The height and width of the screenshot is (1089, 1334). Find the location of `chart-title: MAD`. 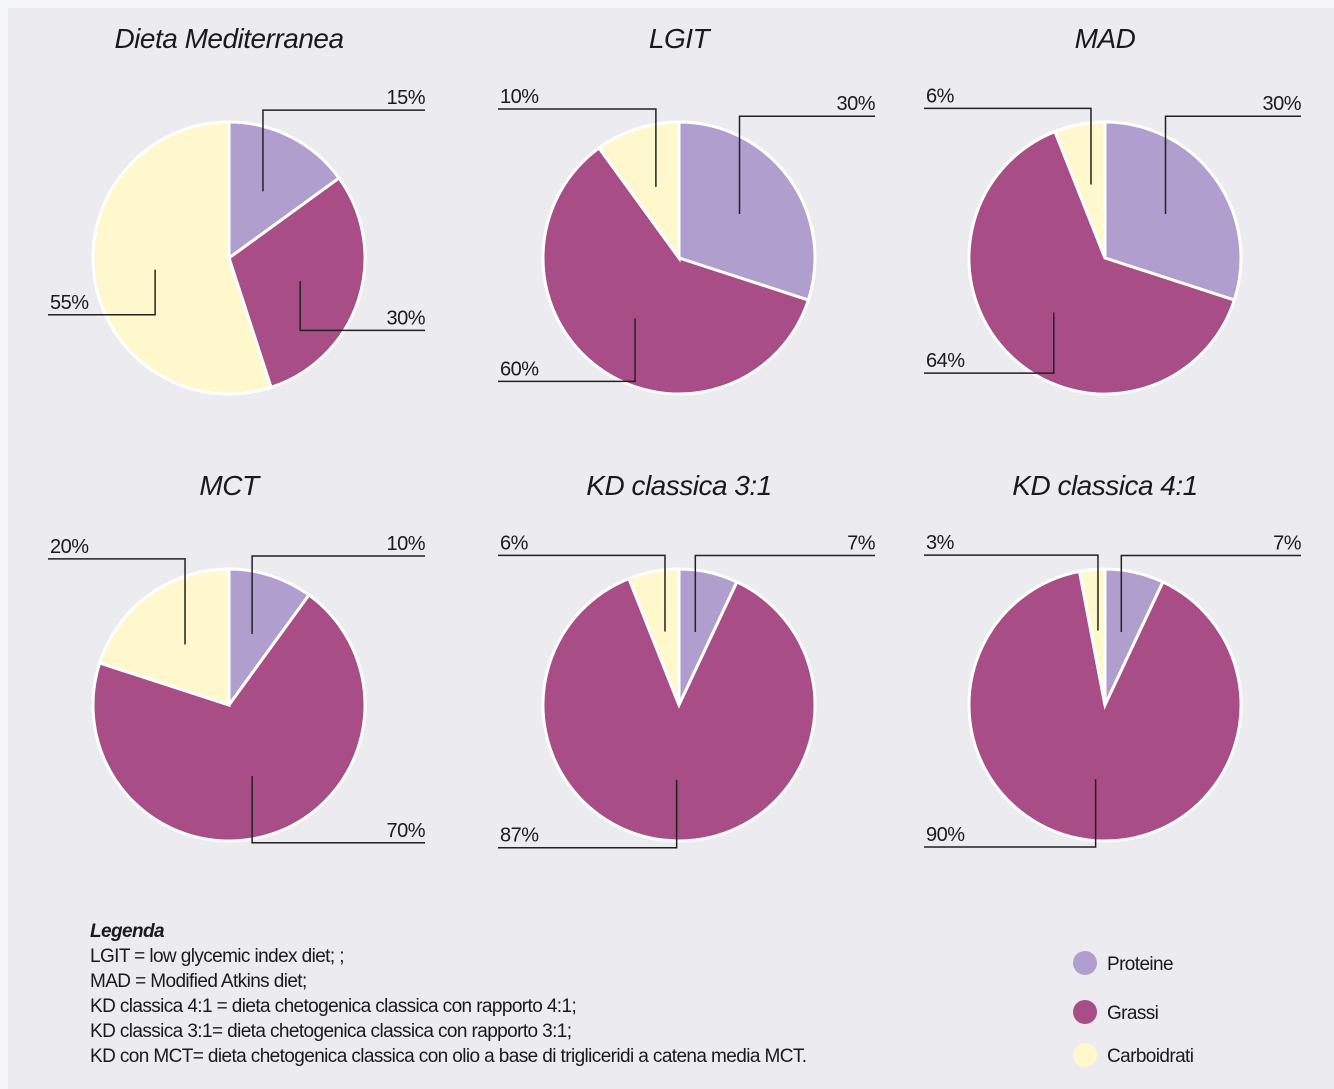

chart-title: MAD is located at coordinates (1105, 38).